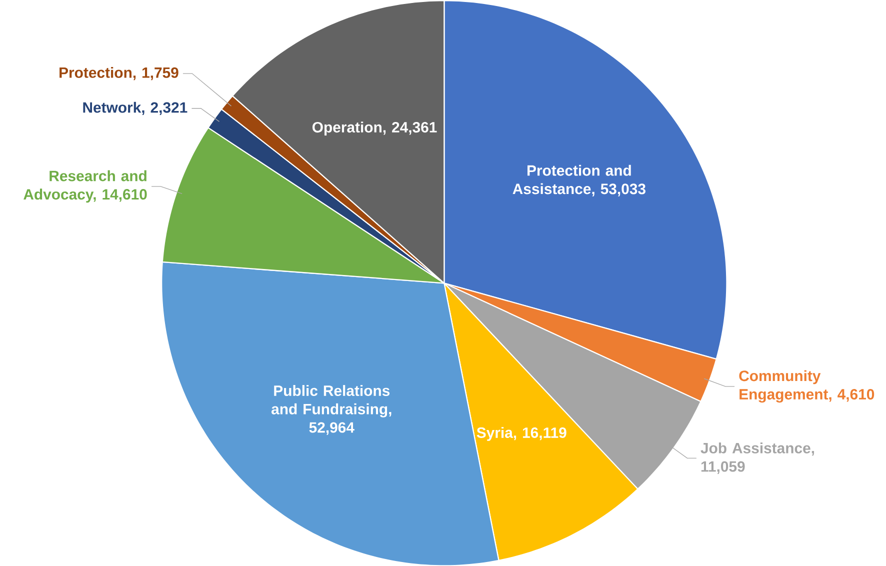  What do you see at coordinates (332, 409) in the screenshot?
I see `slice-label: Public Relations and Fundraising, 52,964` at bounding box center [332, 409].